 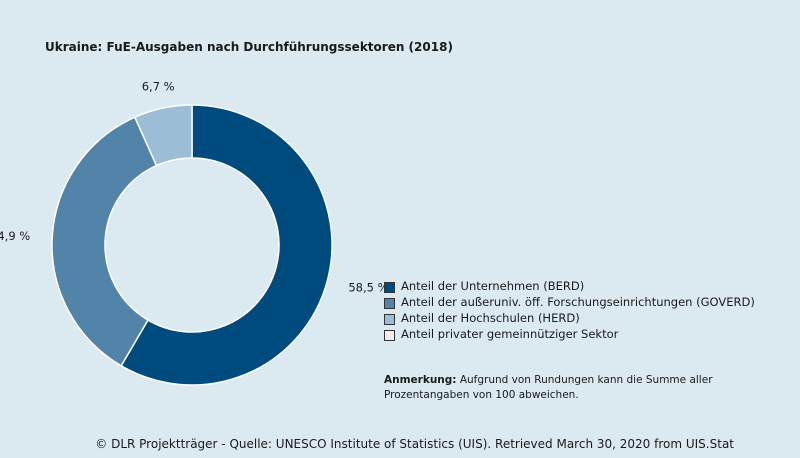 I want to click on footnote-label: Anmerkung:, so click(x=420, y=380).